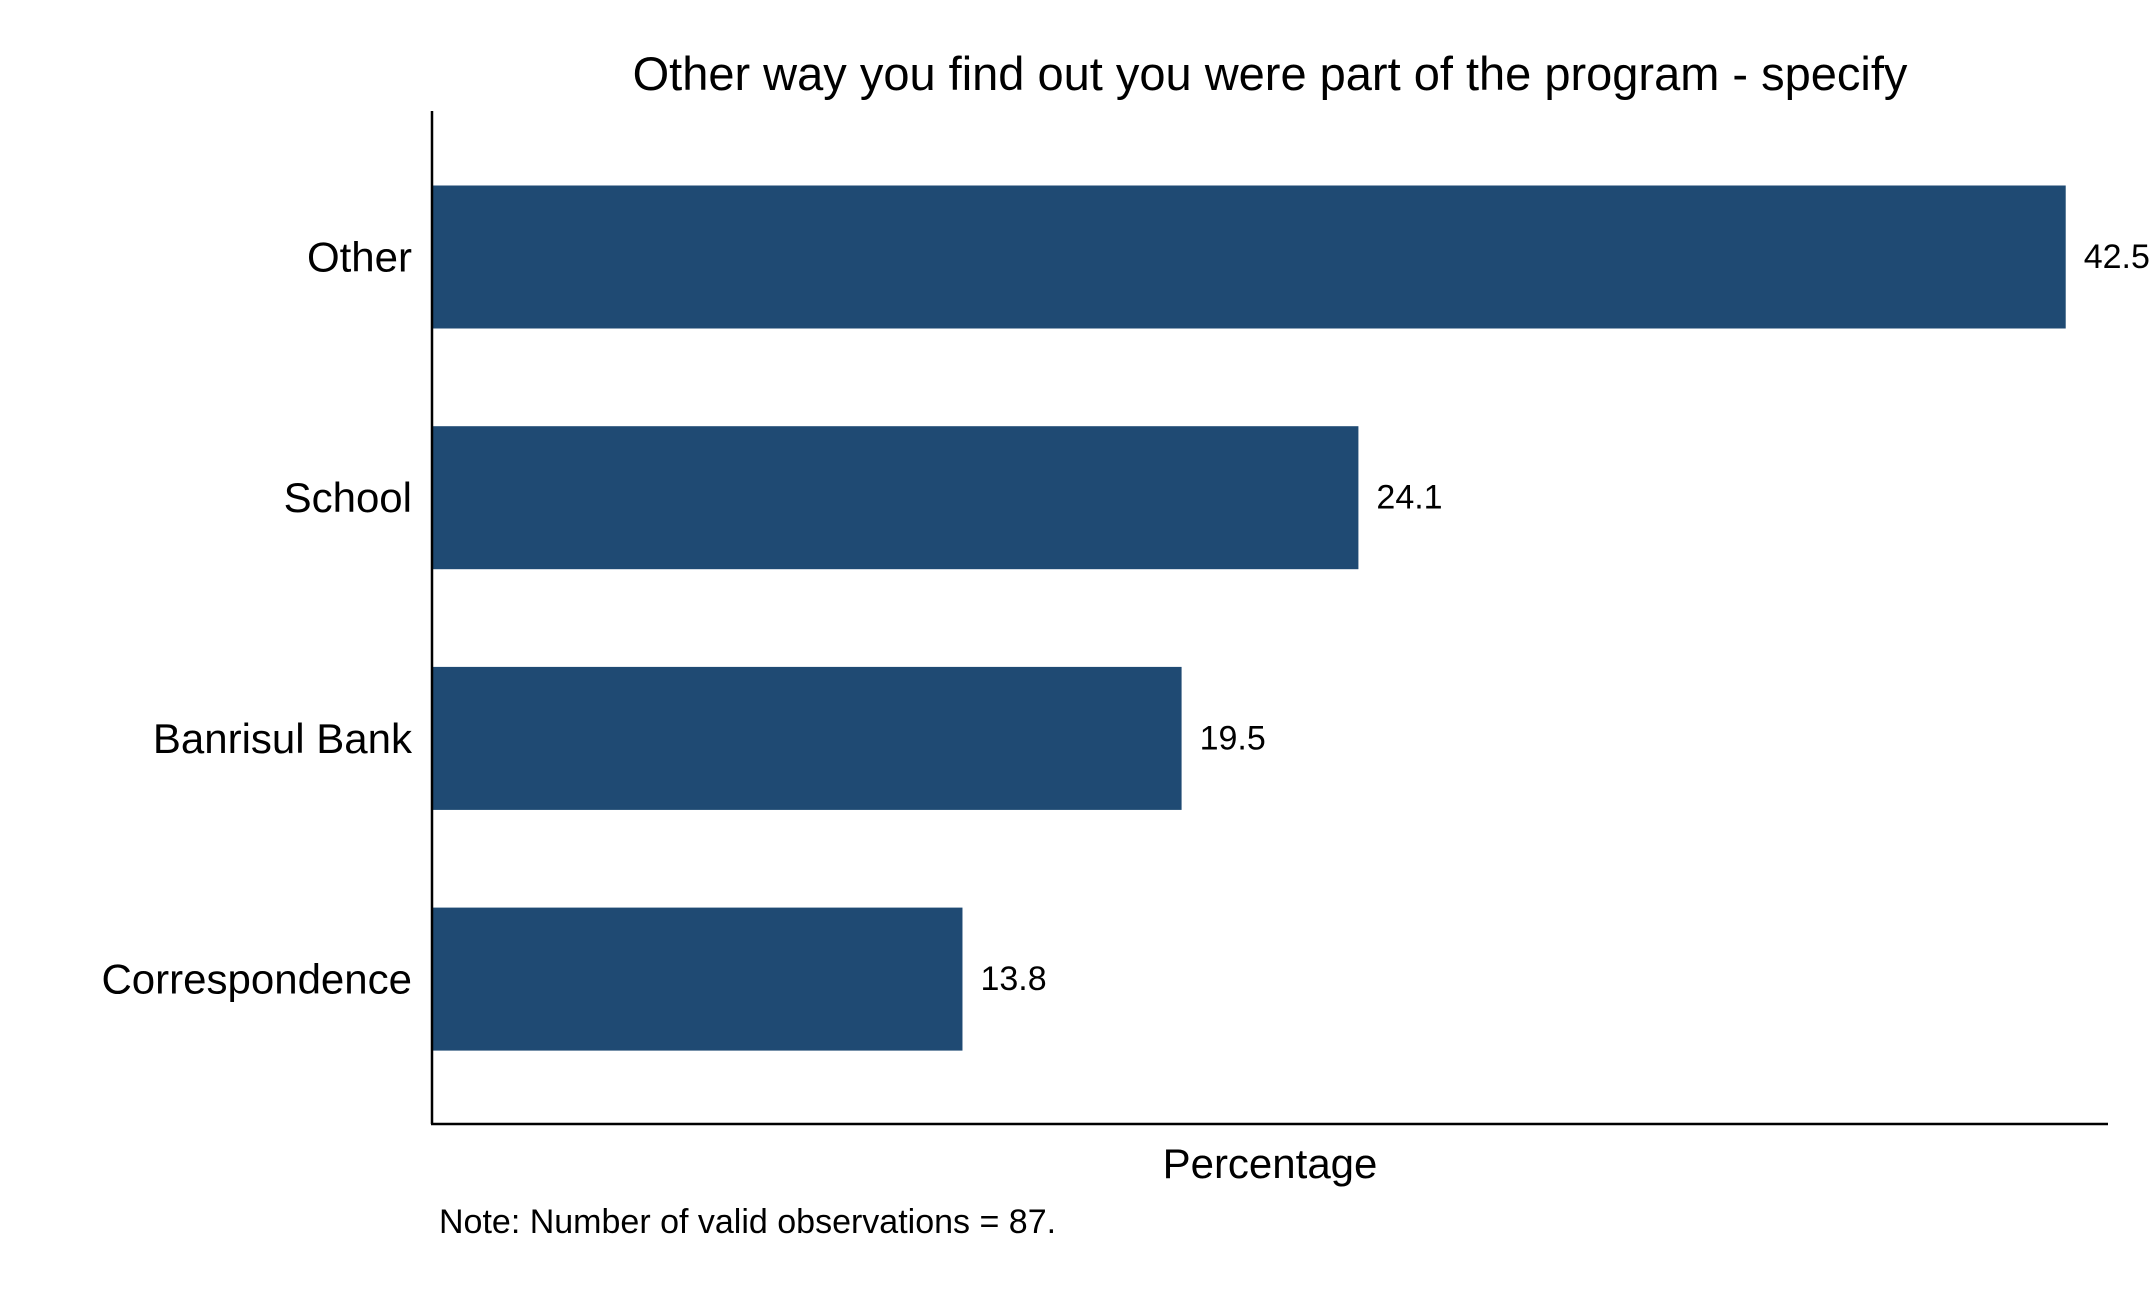  What do you see at coordinates (256, 979) in the screenshot?
I see `category-label-correspondence: Correspondence` at bounding box center [256, 979].